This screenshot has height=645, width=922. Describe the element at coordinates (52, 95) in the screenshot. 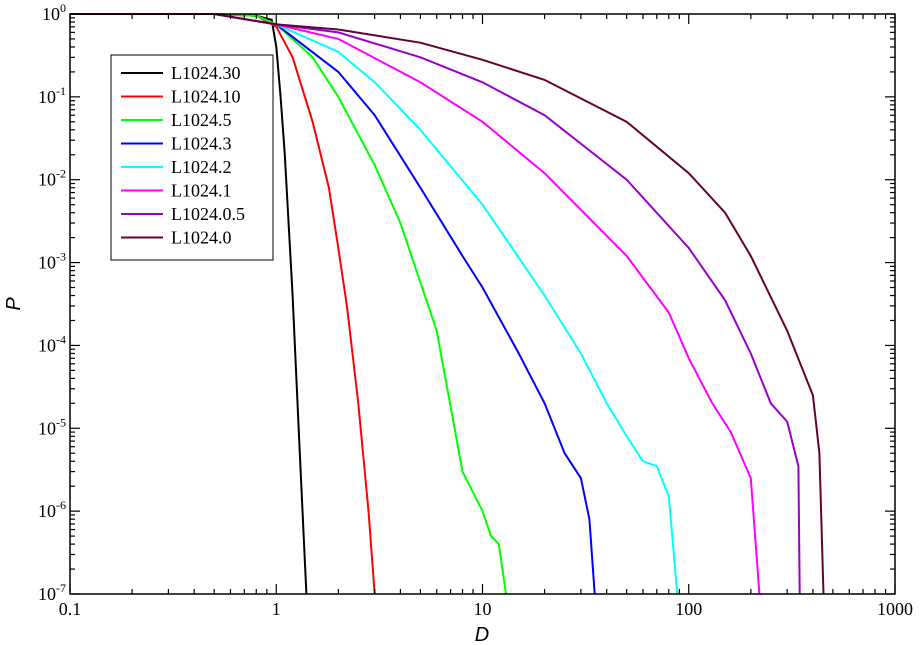

I see `y-tick-label: 10⁻¹` at that location.